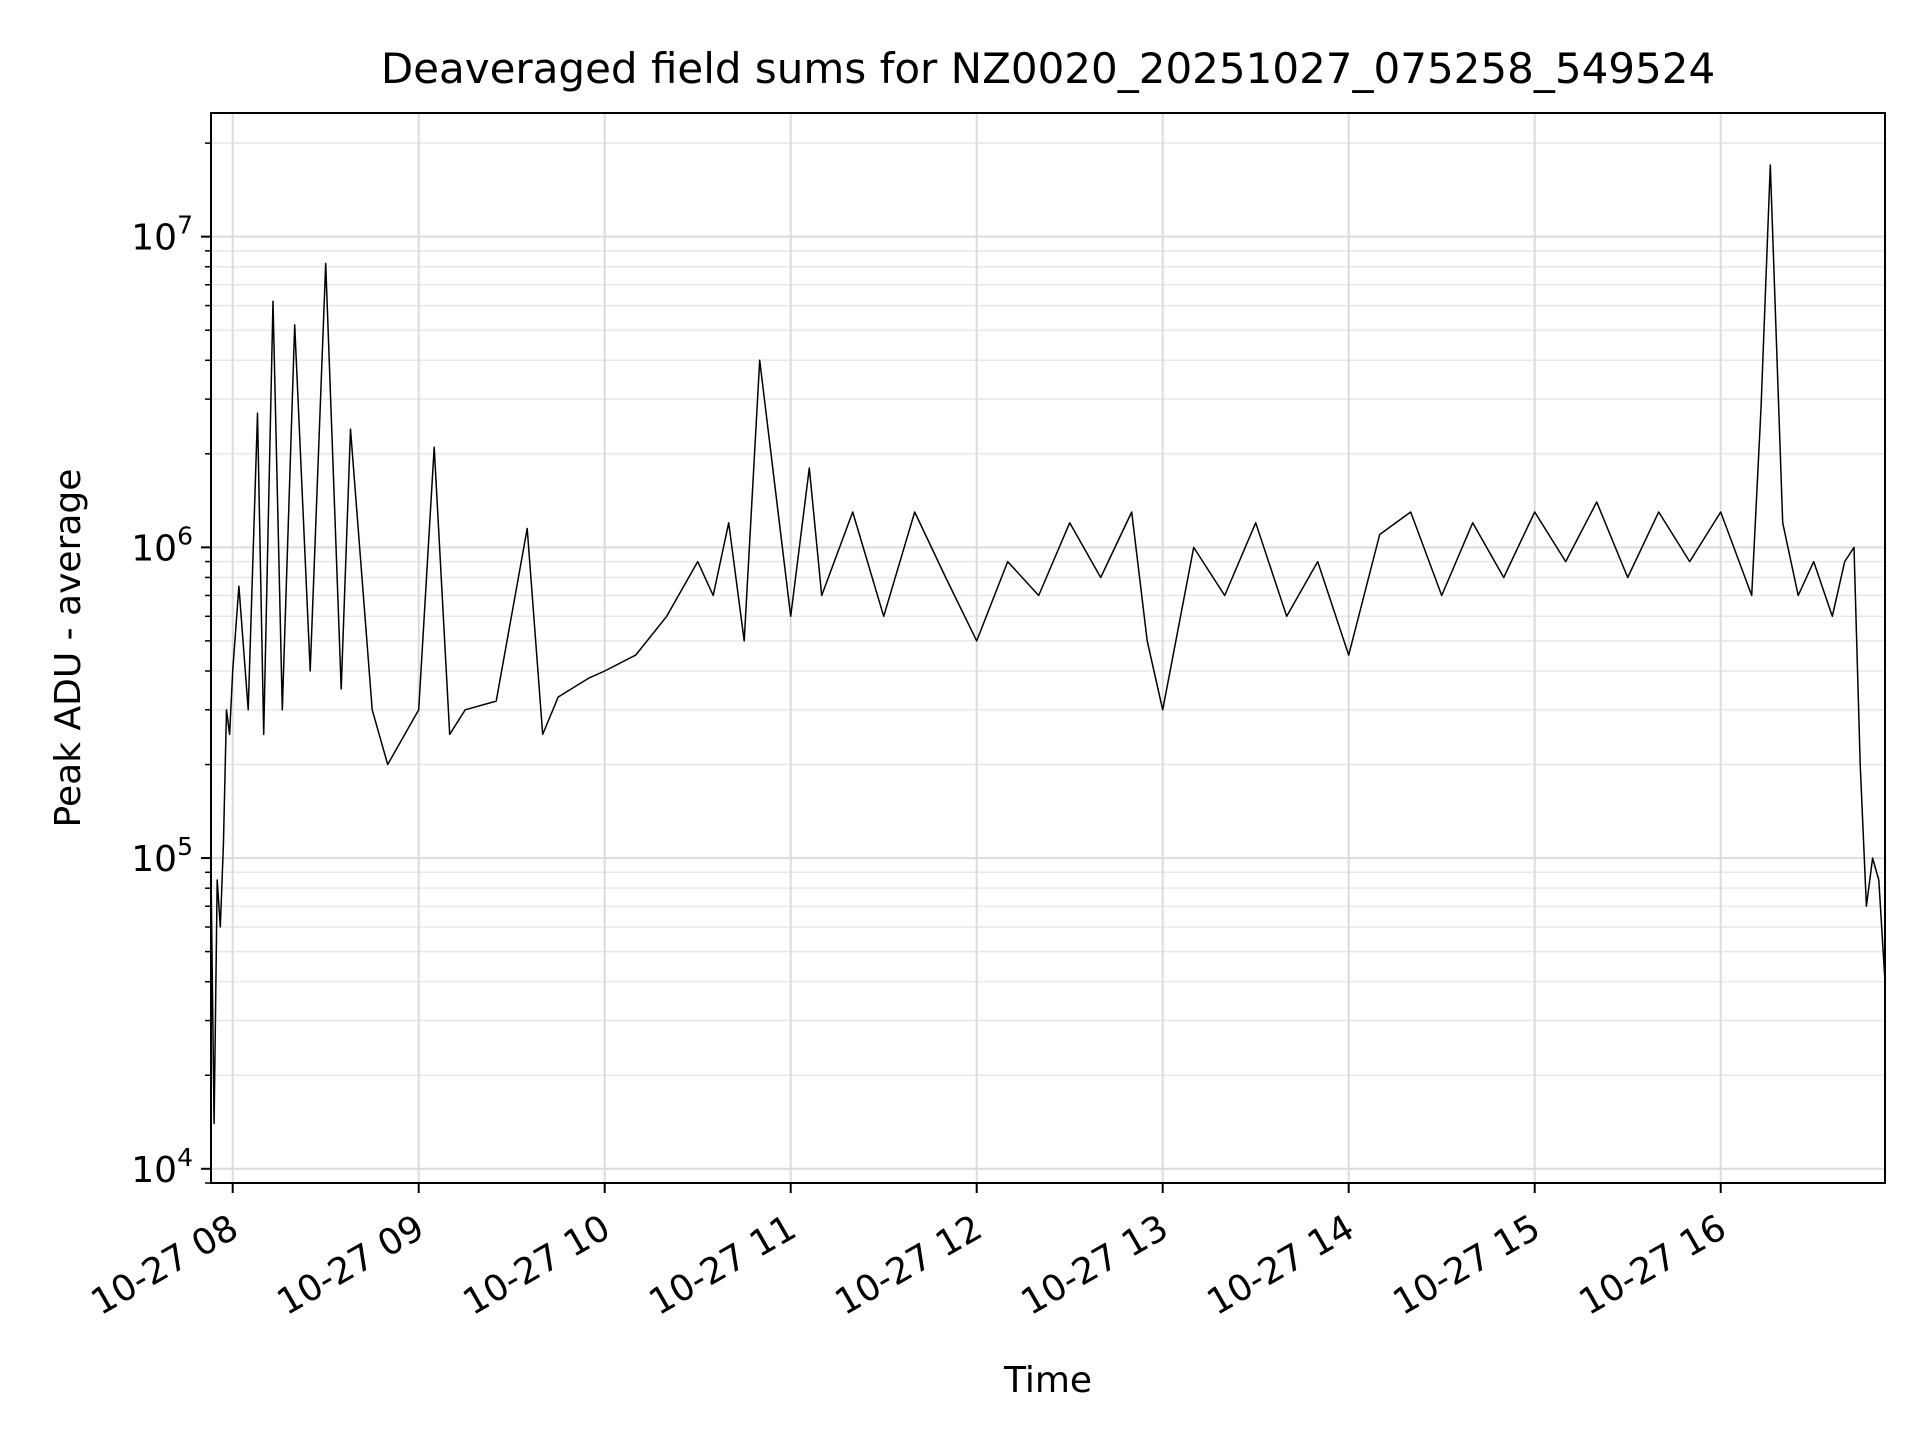  Describe the element at coordinates (162, 235) in the screenshot. I see `y-tick-label: 10⁷` at that location.